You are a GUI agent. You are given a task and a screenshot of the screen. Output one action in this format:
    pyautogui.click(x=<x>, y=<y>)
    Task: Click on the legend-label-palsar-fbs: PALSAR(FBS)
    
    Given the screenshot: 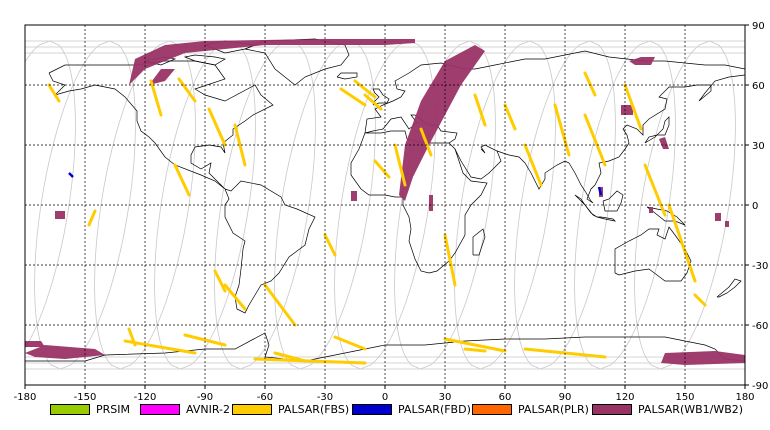 What is the action you would take?
    pyautogui.click(x=314, y=409)
    